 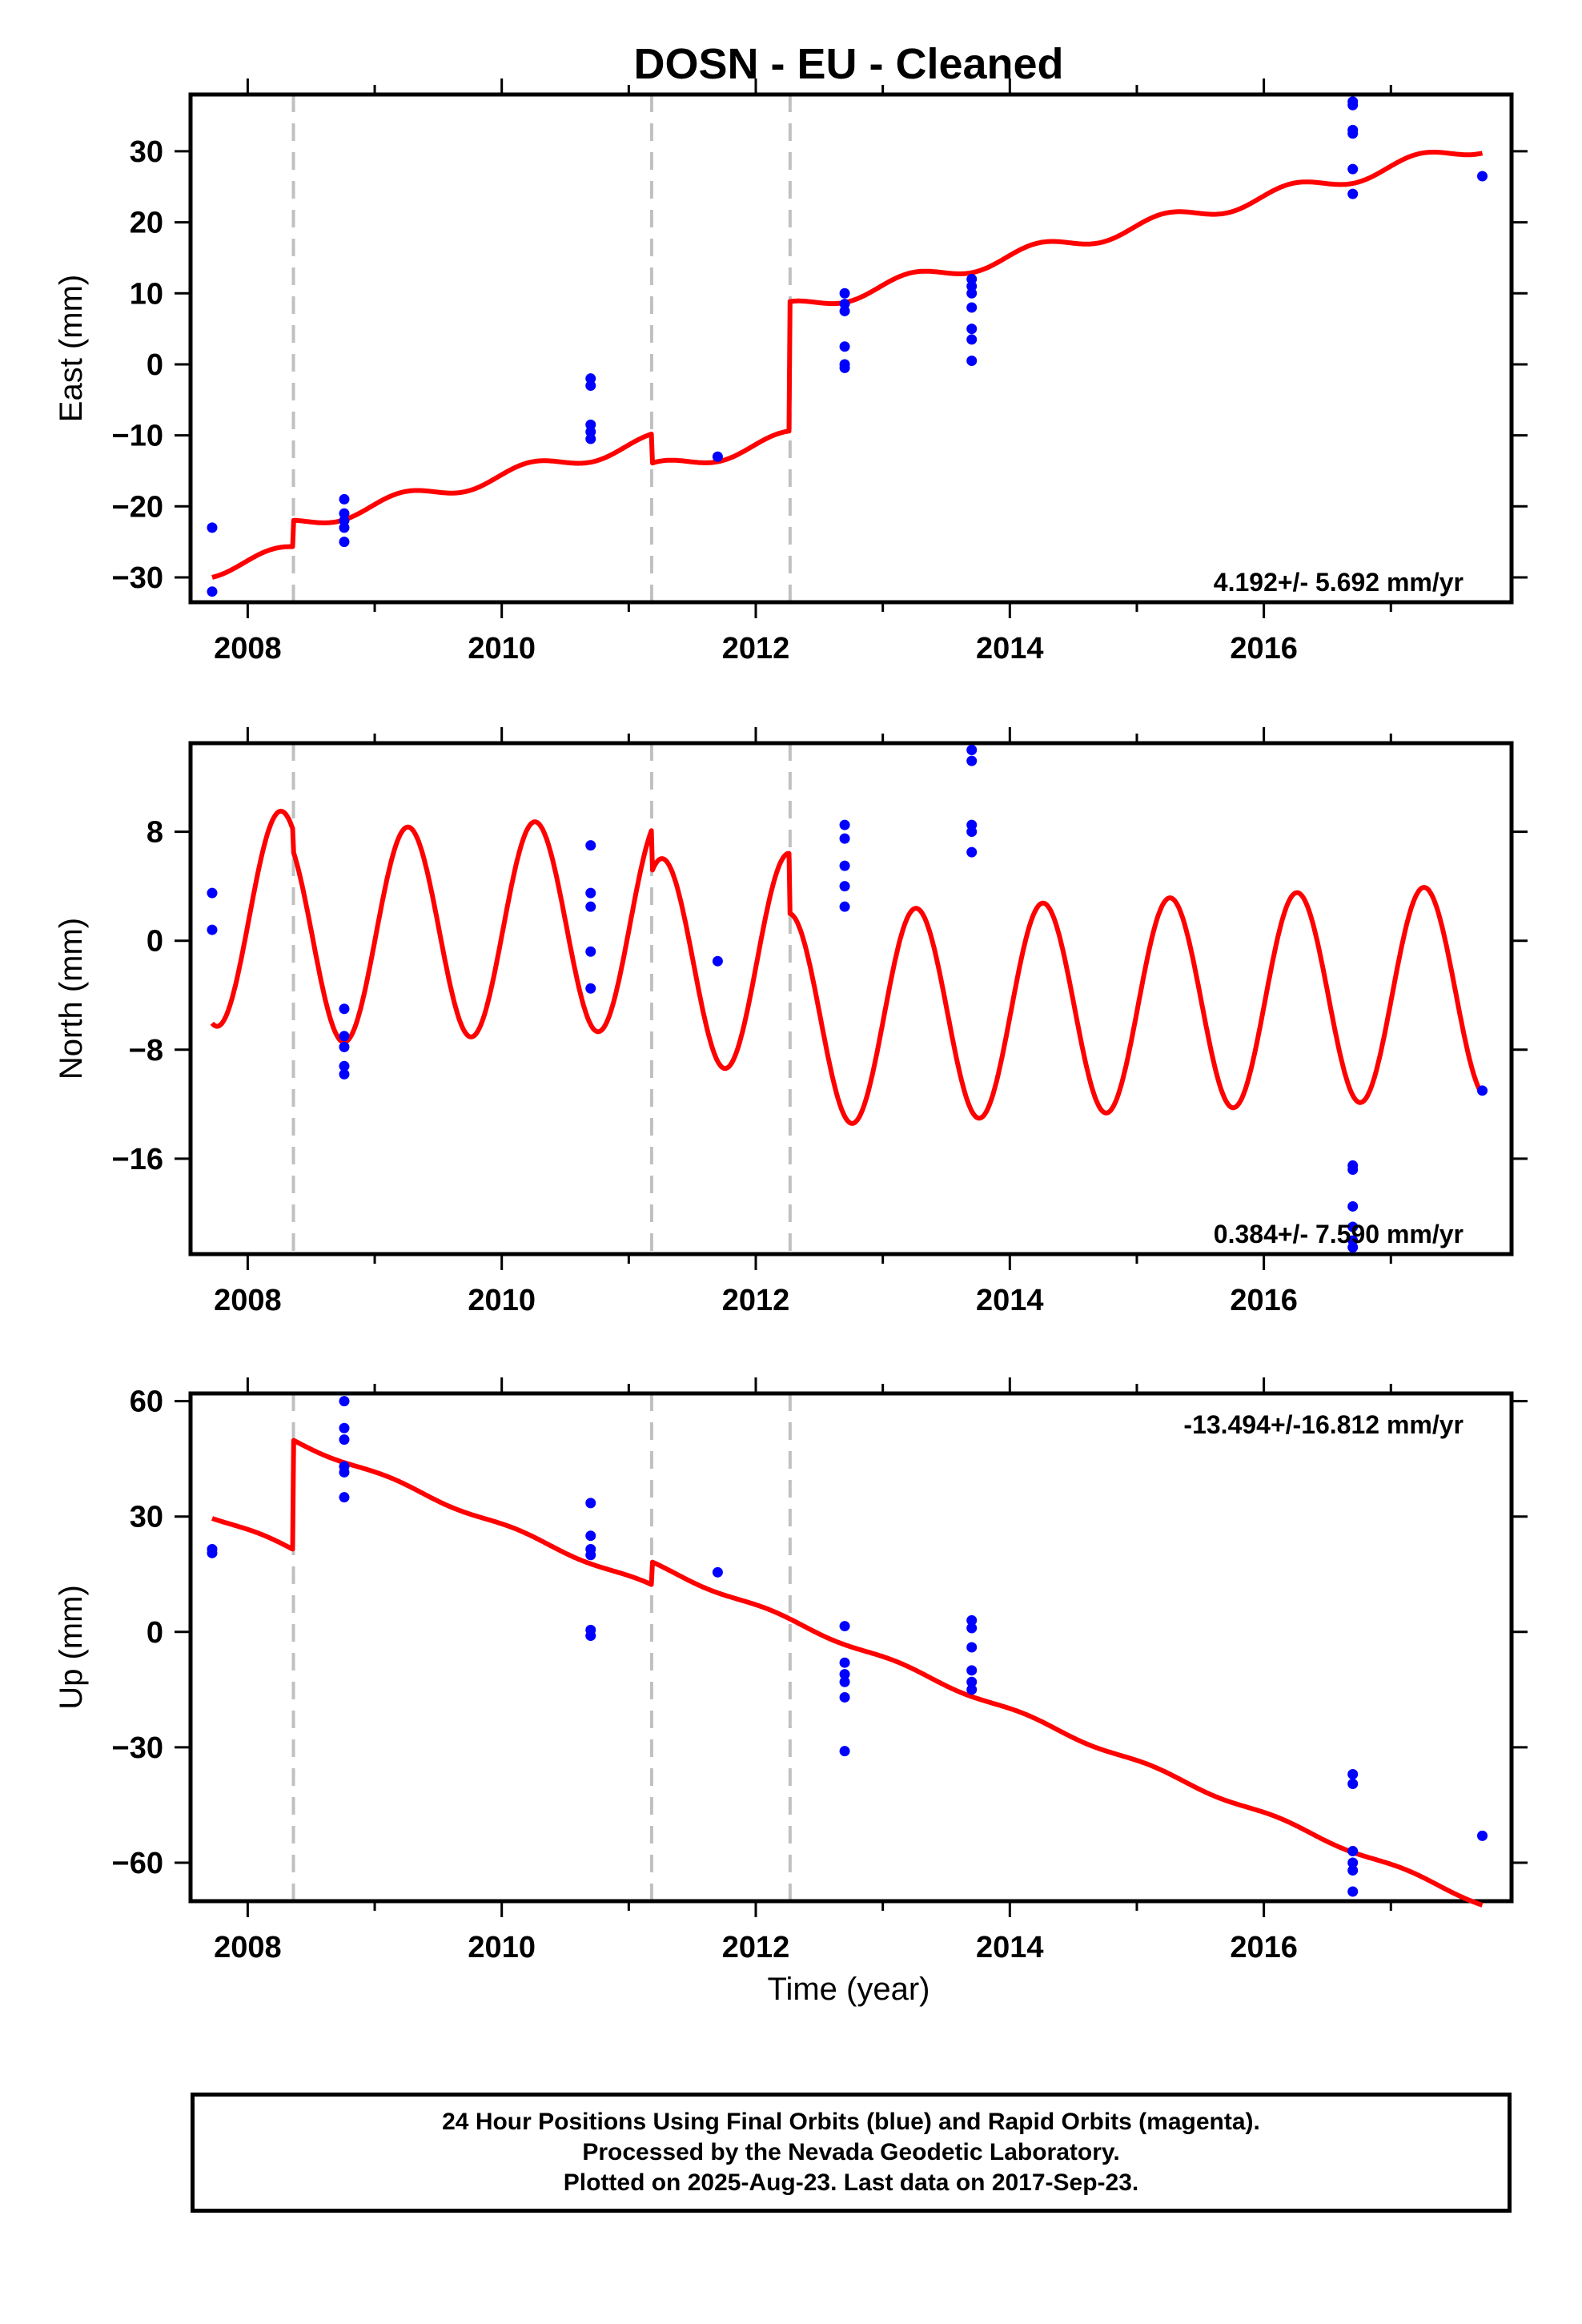 I want to click on y-axis-label: Up (mm), so click(x=71, y=1647).